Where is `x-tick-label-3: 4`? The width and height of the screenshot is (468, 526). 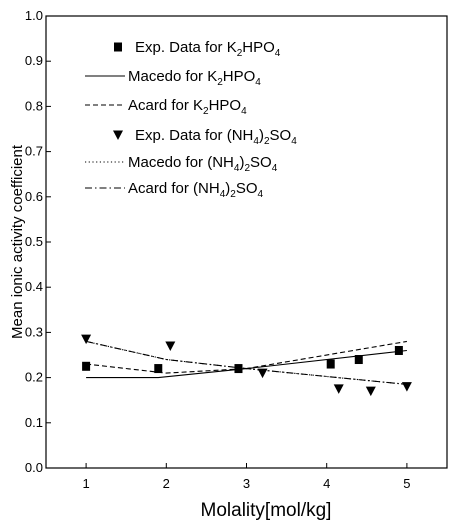 x-tick-label-3: 4 is located at coordinates (326, 483).